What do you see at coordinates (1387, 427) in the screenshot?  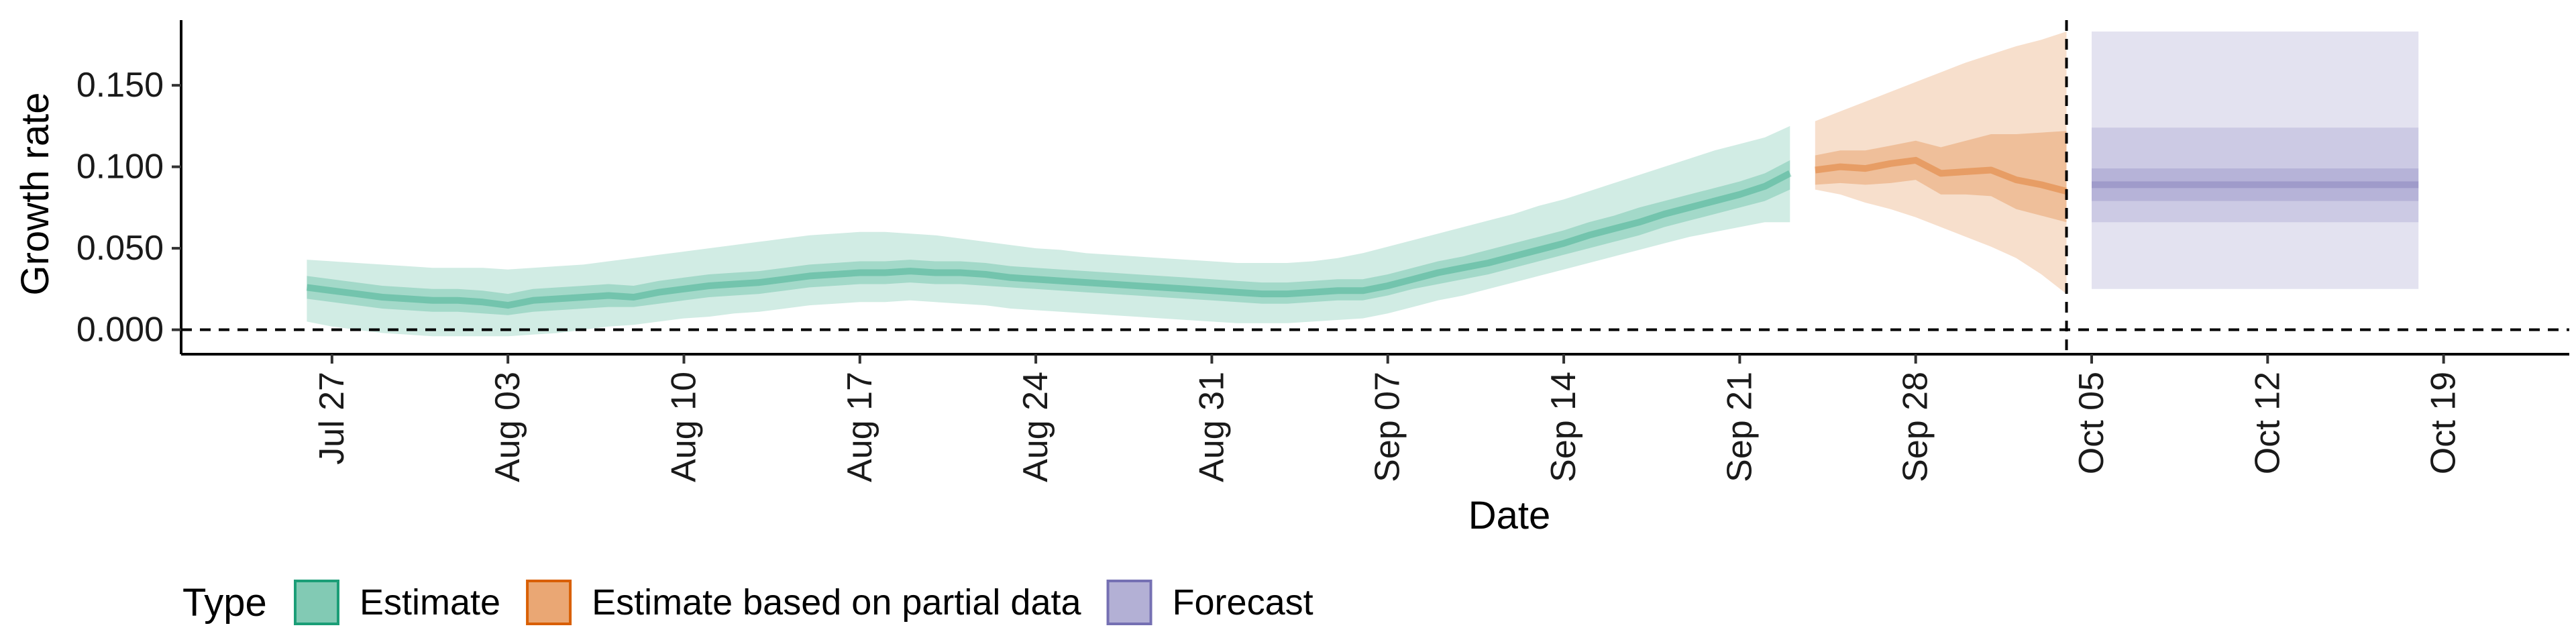 I see `x-tick-label: Sep 07` at bounding box center [1387, 427].